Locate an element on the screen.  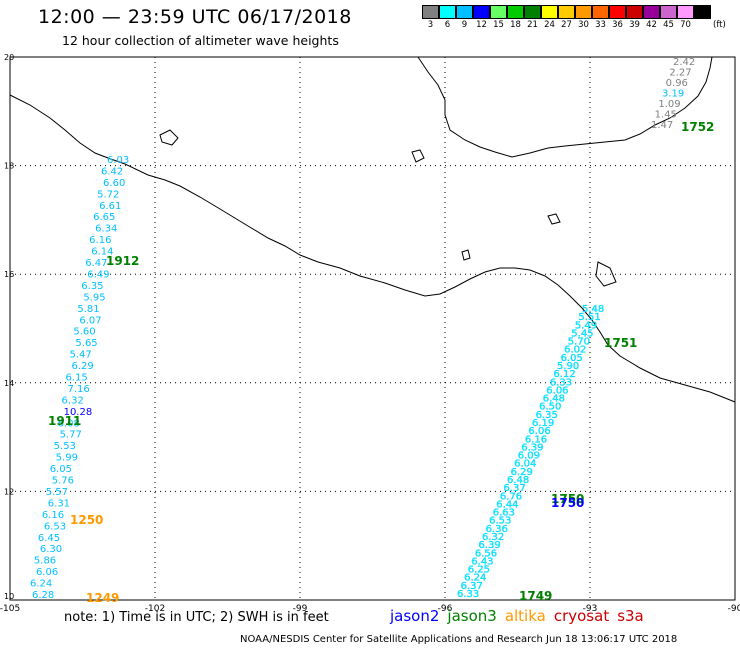
wave-height-value: 6.36 is located at coordinates (497, 529).